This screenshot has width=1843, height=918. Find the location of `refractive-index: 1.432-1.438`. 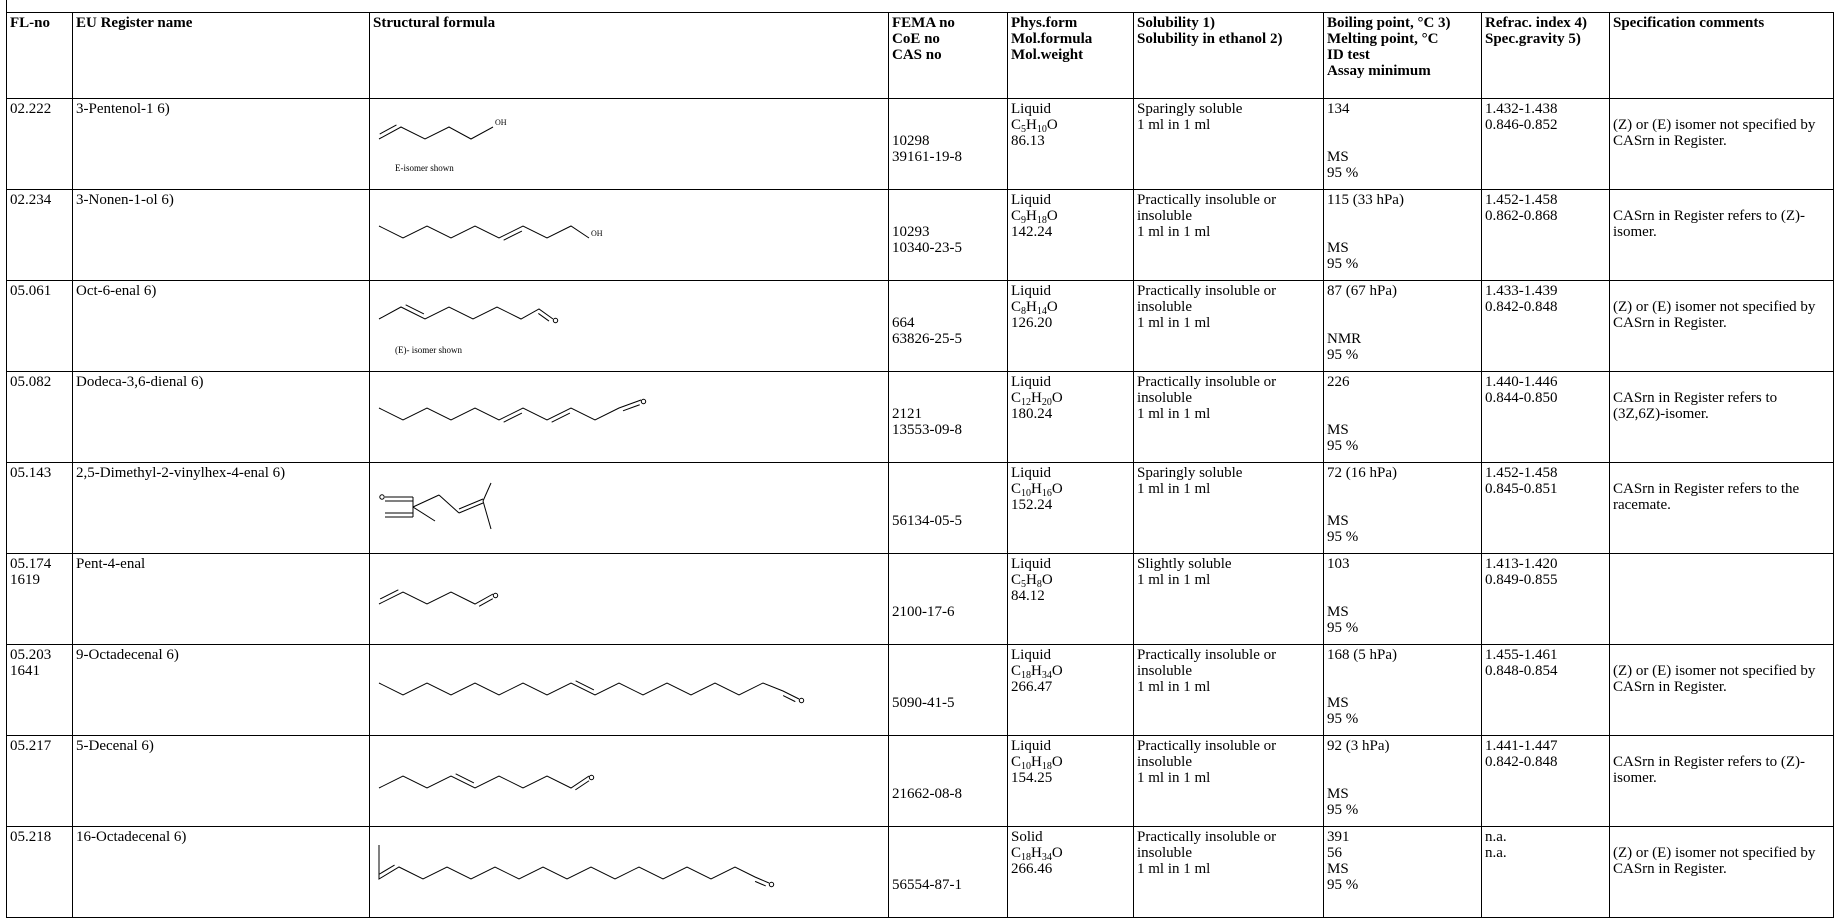

refractive-index: 1.432-1.438 is located at coordinates (1521, 109).